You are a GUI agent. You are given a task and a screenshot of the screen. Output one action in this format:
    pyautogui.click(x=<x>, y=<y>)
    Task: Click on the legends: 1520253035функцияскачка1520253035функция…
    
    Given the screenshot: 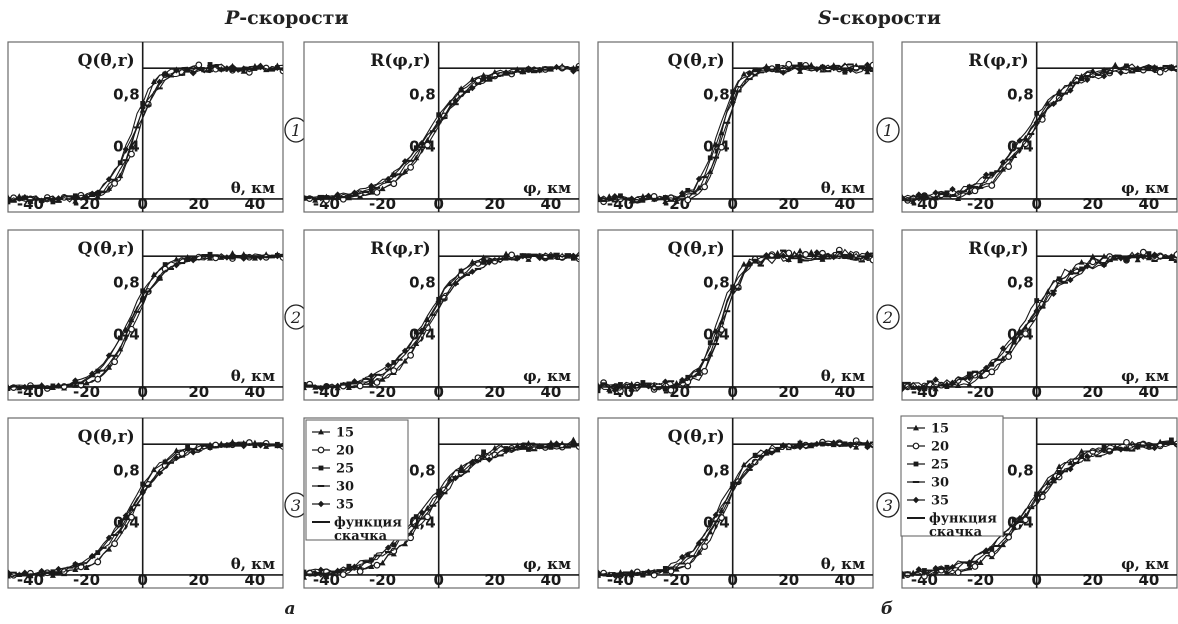 What is the action you would take?
    pyautogui.click(x=654, y=479)
    